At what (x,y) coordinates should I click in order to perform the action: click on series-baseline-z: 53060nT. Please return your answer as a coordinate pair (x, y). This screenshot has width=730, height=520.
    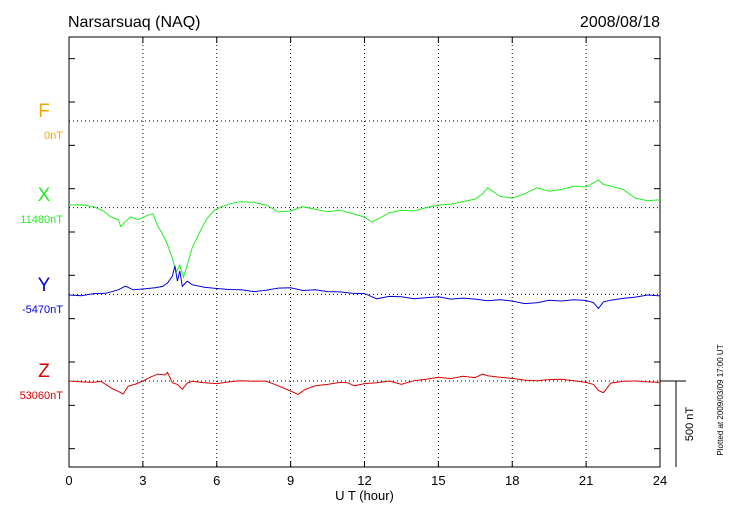
    Looking at the image, I should click on (42, 396).